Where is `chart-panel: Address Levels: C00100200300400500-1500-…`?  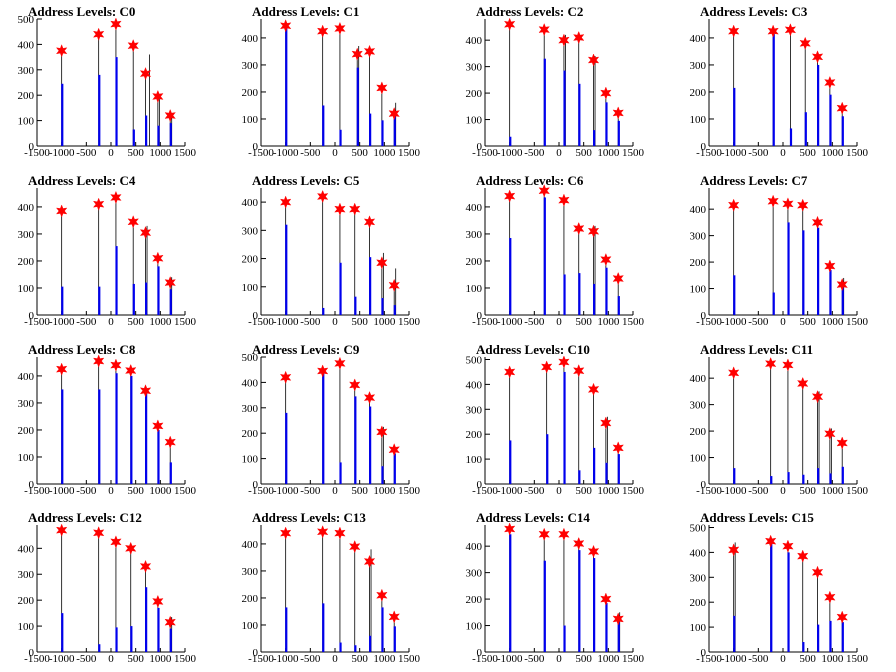
chart-panel: Address Levels: C00100200300400500-1500-… is located at coordinates (107, 81).